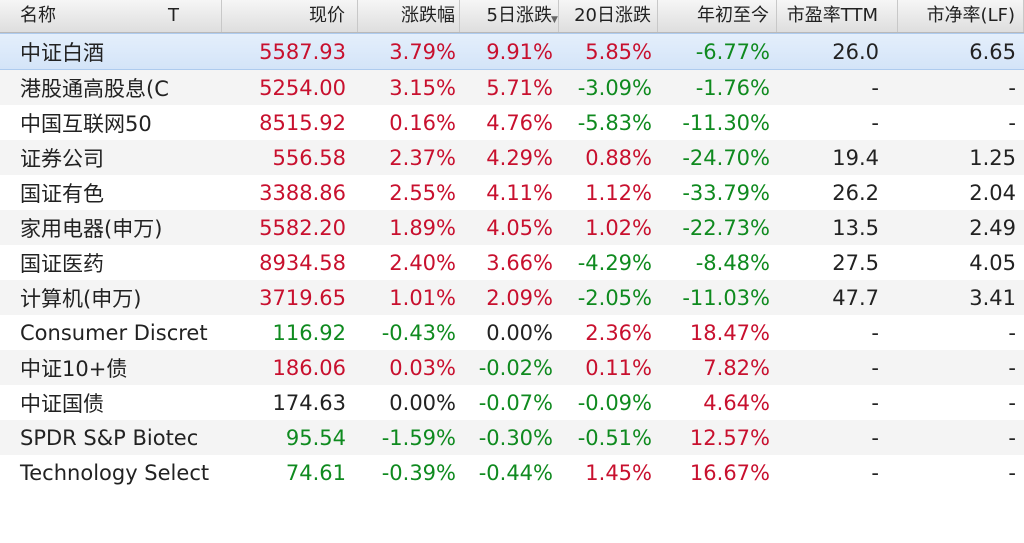  I want to click on pe-ttm-cell: 26.0, so click(855, 51).